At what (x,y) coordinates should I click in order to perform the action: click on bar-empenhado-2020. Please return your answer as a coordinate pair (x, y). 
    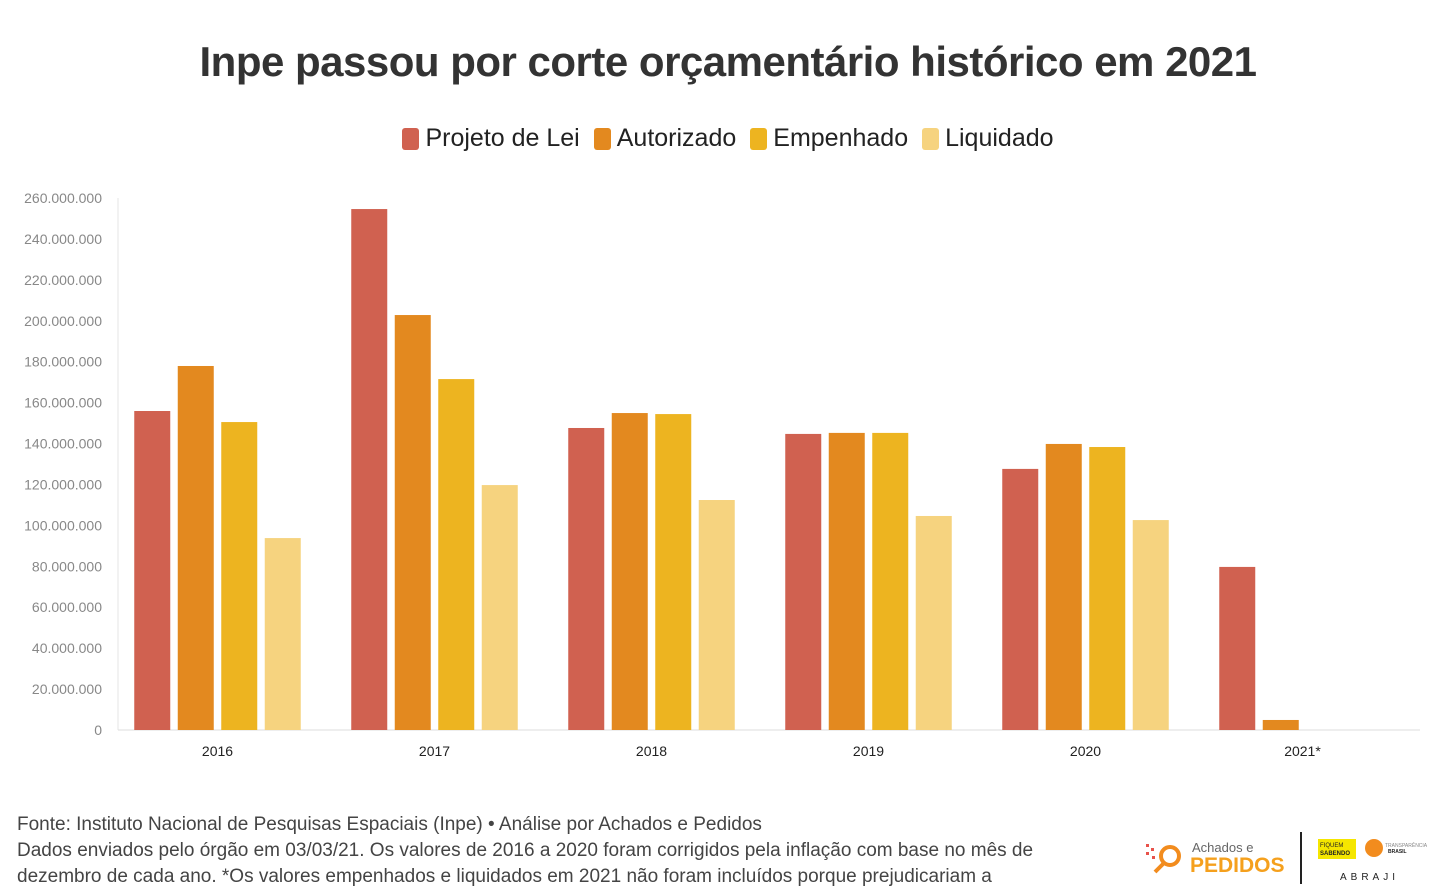
    Looking at the image, I should click on (1107, 588).